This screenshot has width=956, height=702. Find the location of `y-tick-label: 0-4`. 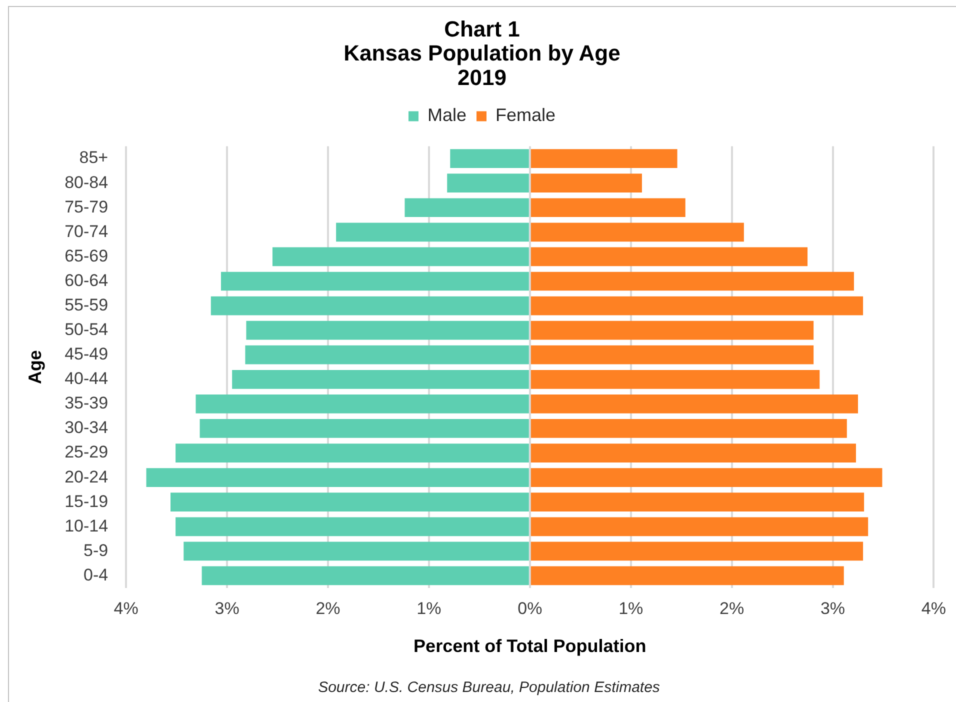

y-tick-label: 0-4 is located at coordinates (96, 574).